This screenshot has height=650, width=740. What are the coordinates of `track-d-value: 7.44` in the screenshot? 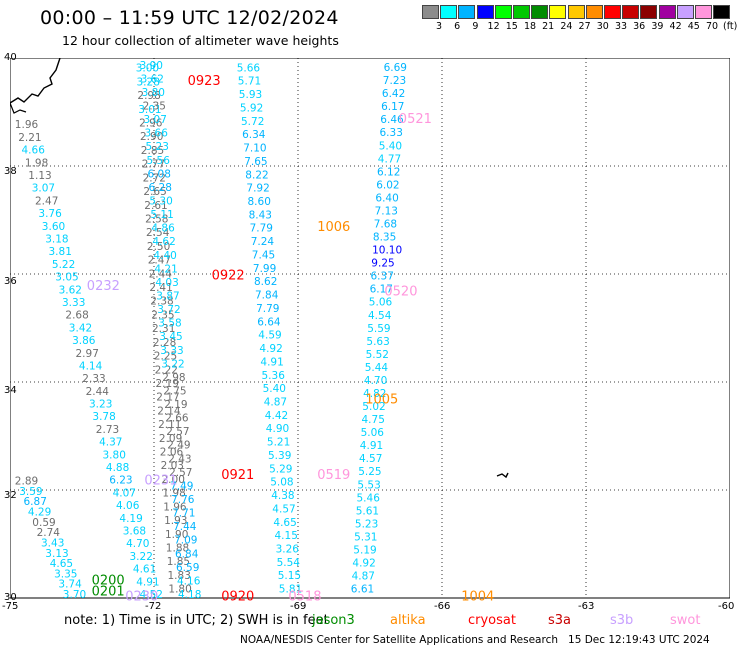 It's located at (185, 527).